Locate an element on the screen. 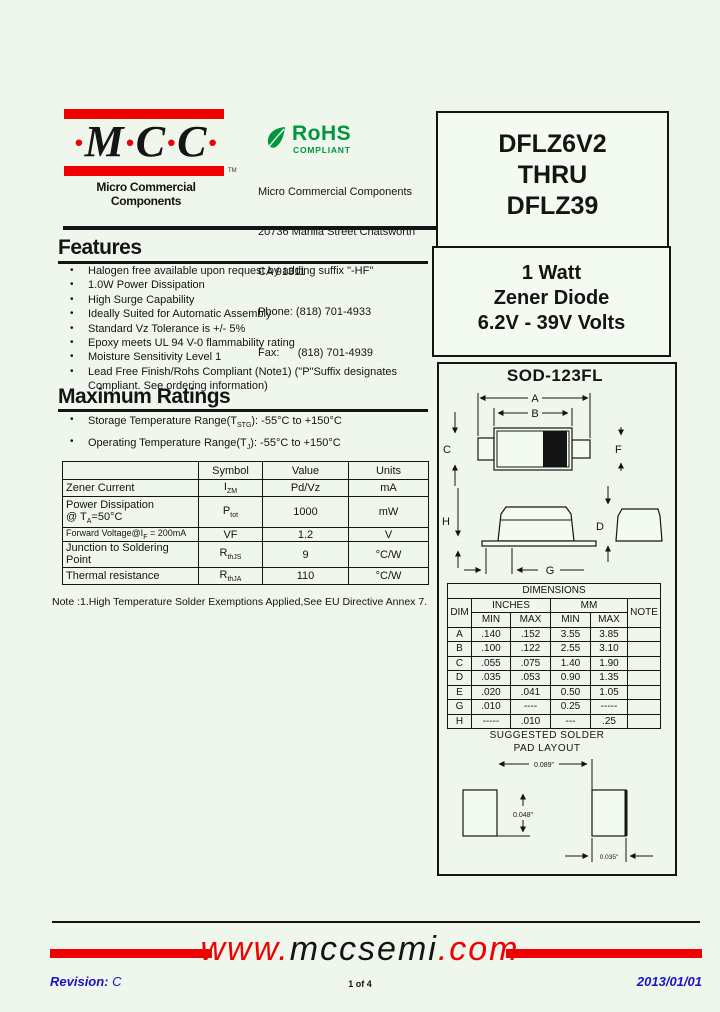  value-cell: 1000 is located at coordinates (305, 512).